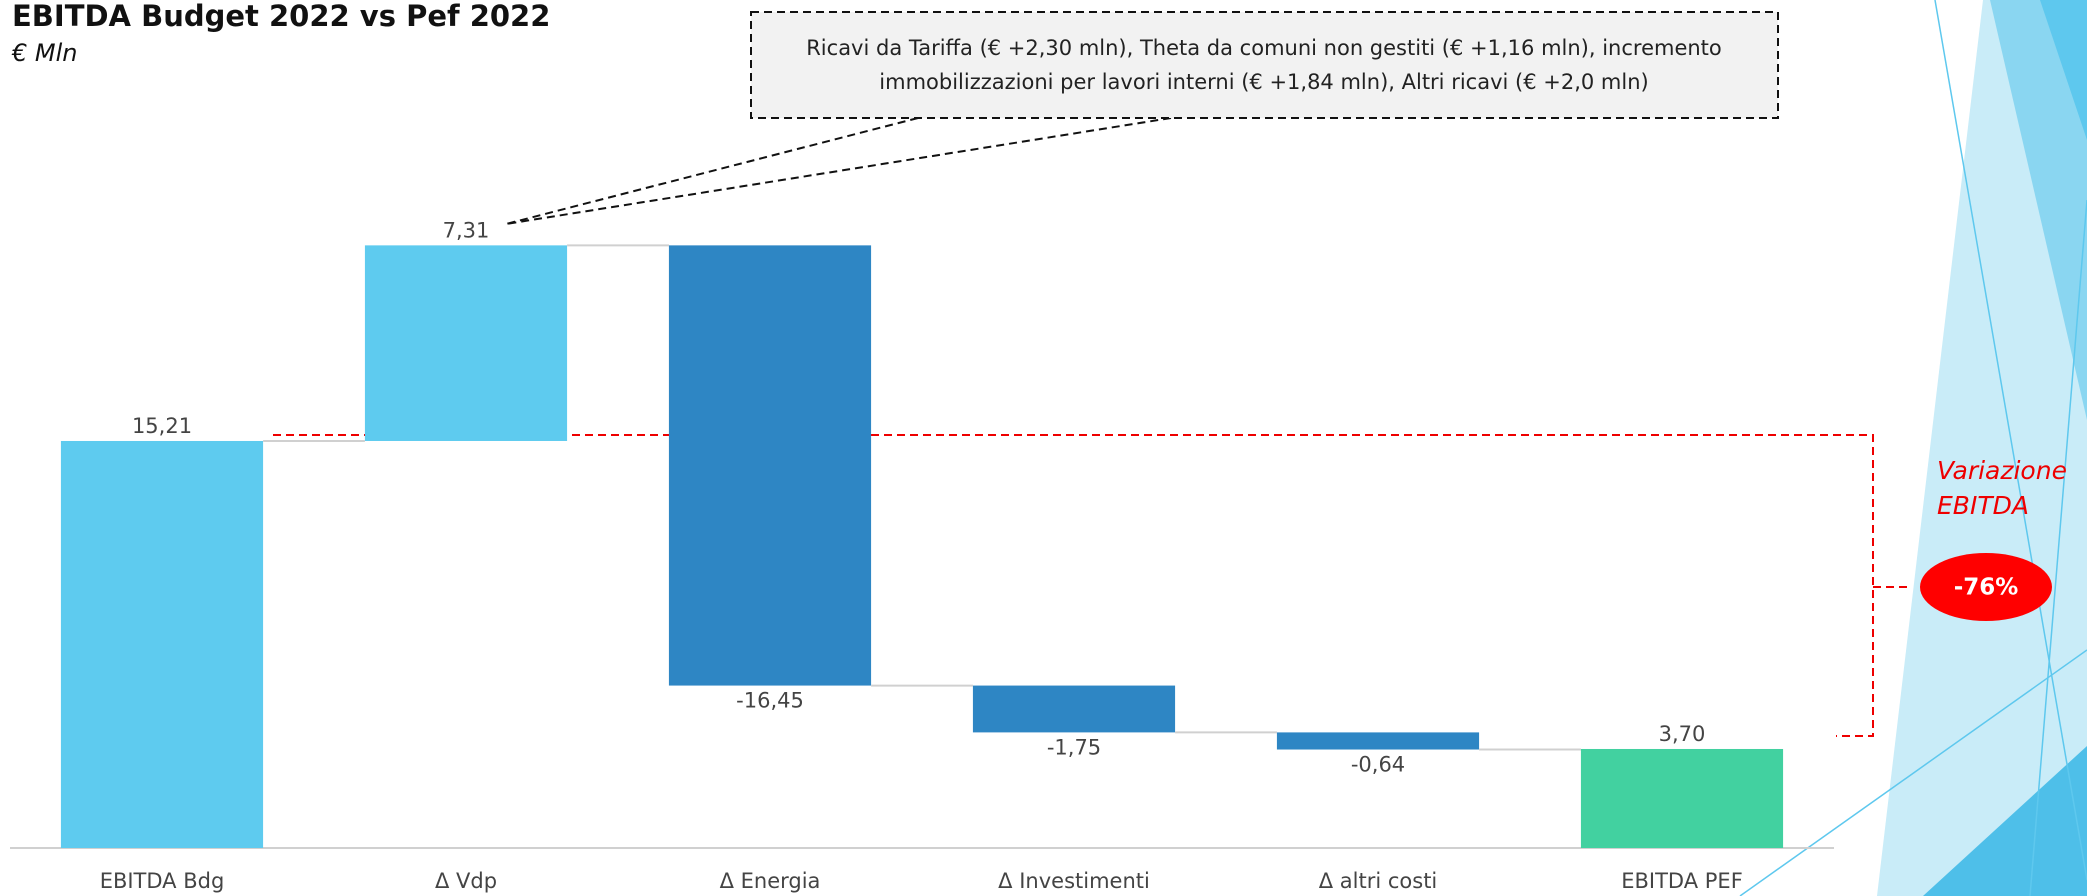  What do you see at coordinates (1986, 588) in the screenshot?
I see `variation-value: -76%` at bounding box center [1986, 588].